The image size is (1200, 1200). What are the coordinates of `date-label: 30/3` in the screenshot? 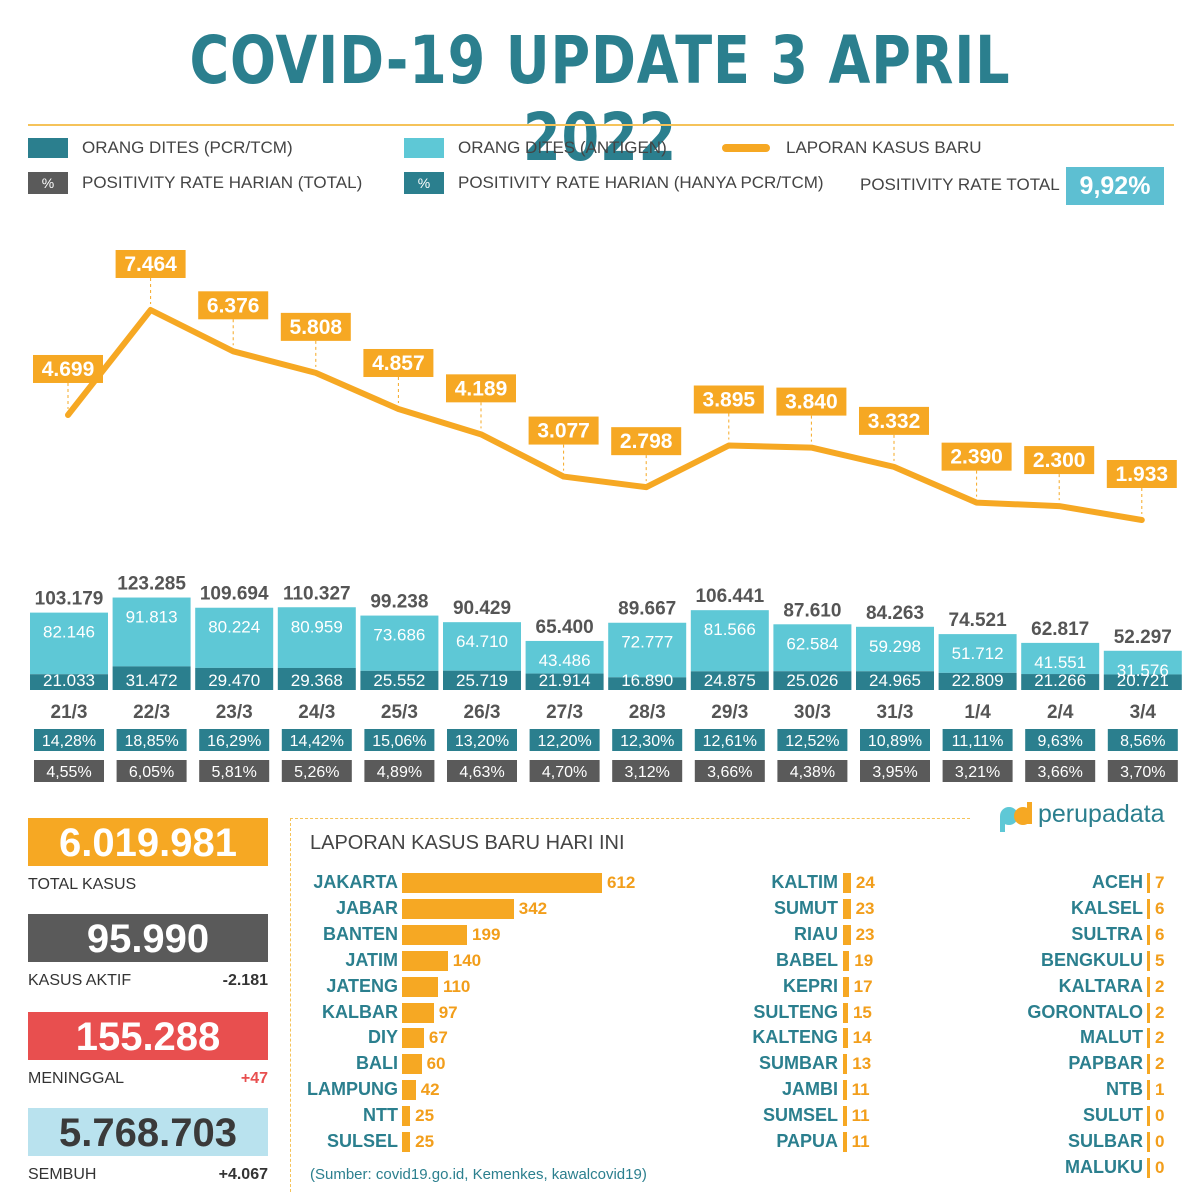 It's located at (812, 712).